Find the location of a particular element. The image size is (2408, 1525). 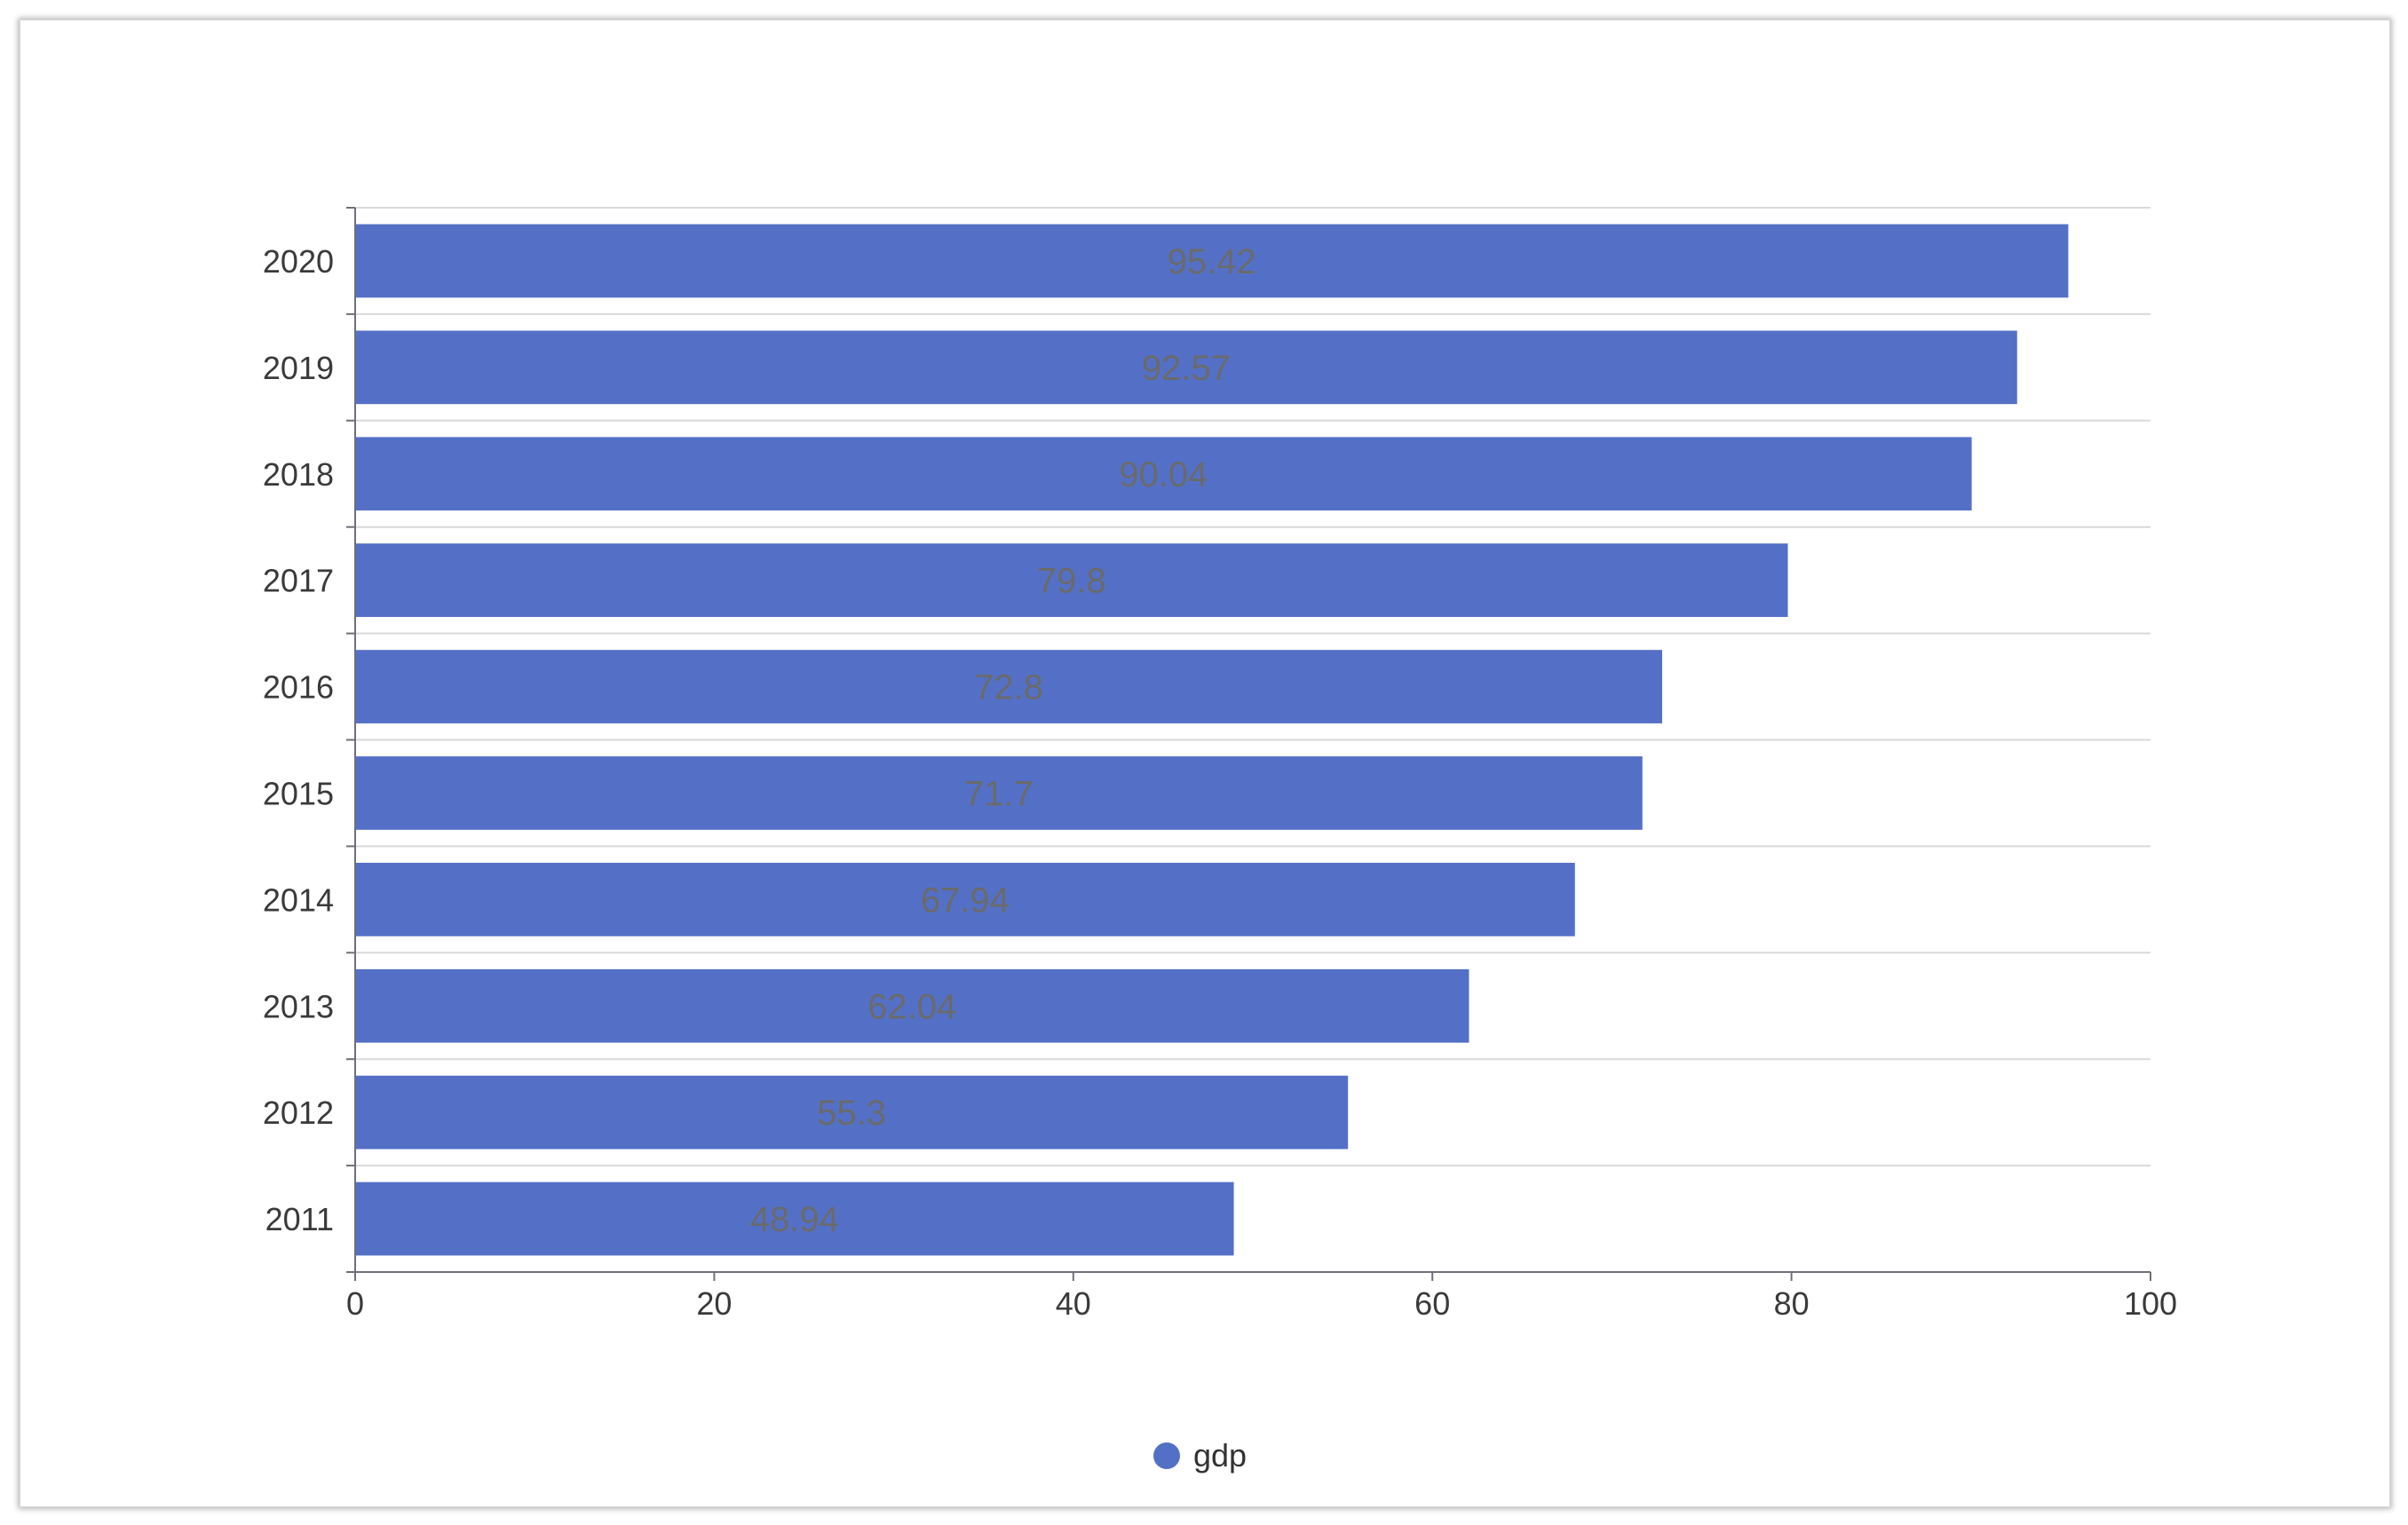

data-label: 67.94 is located at coordinates (965, 900).